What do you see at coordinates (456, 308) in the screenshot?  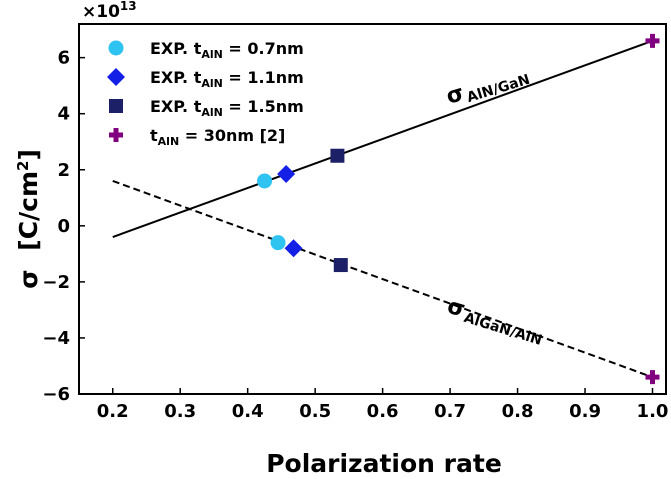 I see `annotation-algan-aln-symbol: σ` at bounding box center [456, 308].